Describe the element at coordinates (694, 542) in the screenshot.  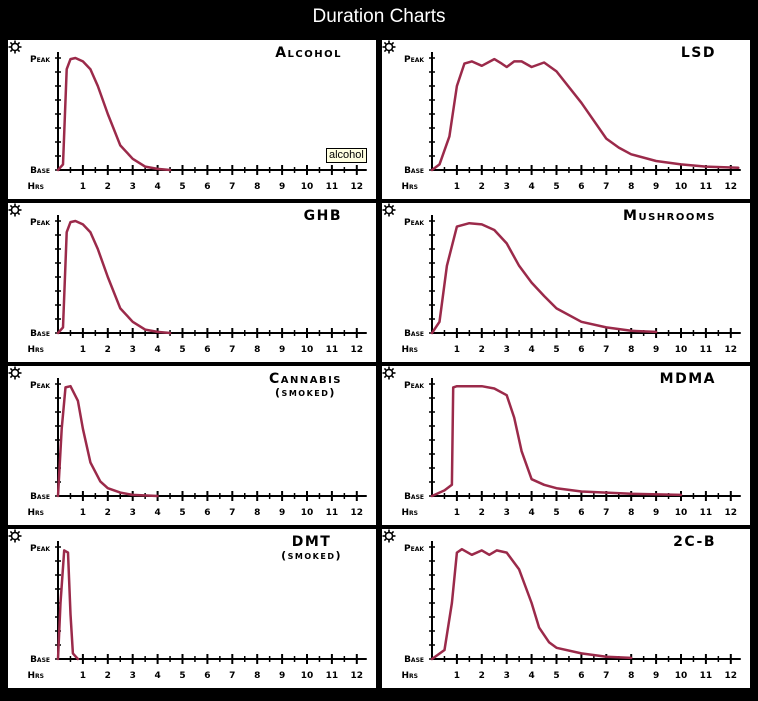
I see `chart-name: 2C-B` at that location.